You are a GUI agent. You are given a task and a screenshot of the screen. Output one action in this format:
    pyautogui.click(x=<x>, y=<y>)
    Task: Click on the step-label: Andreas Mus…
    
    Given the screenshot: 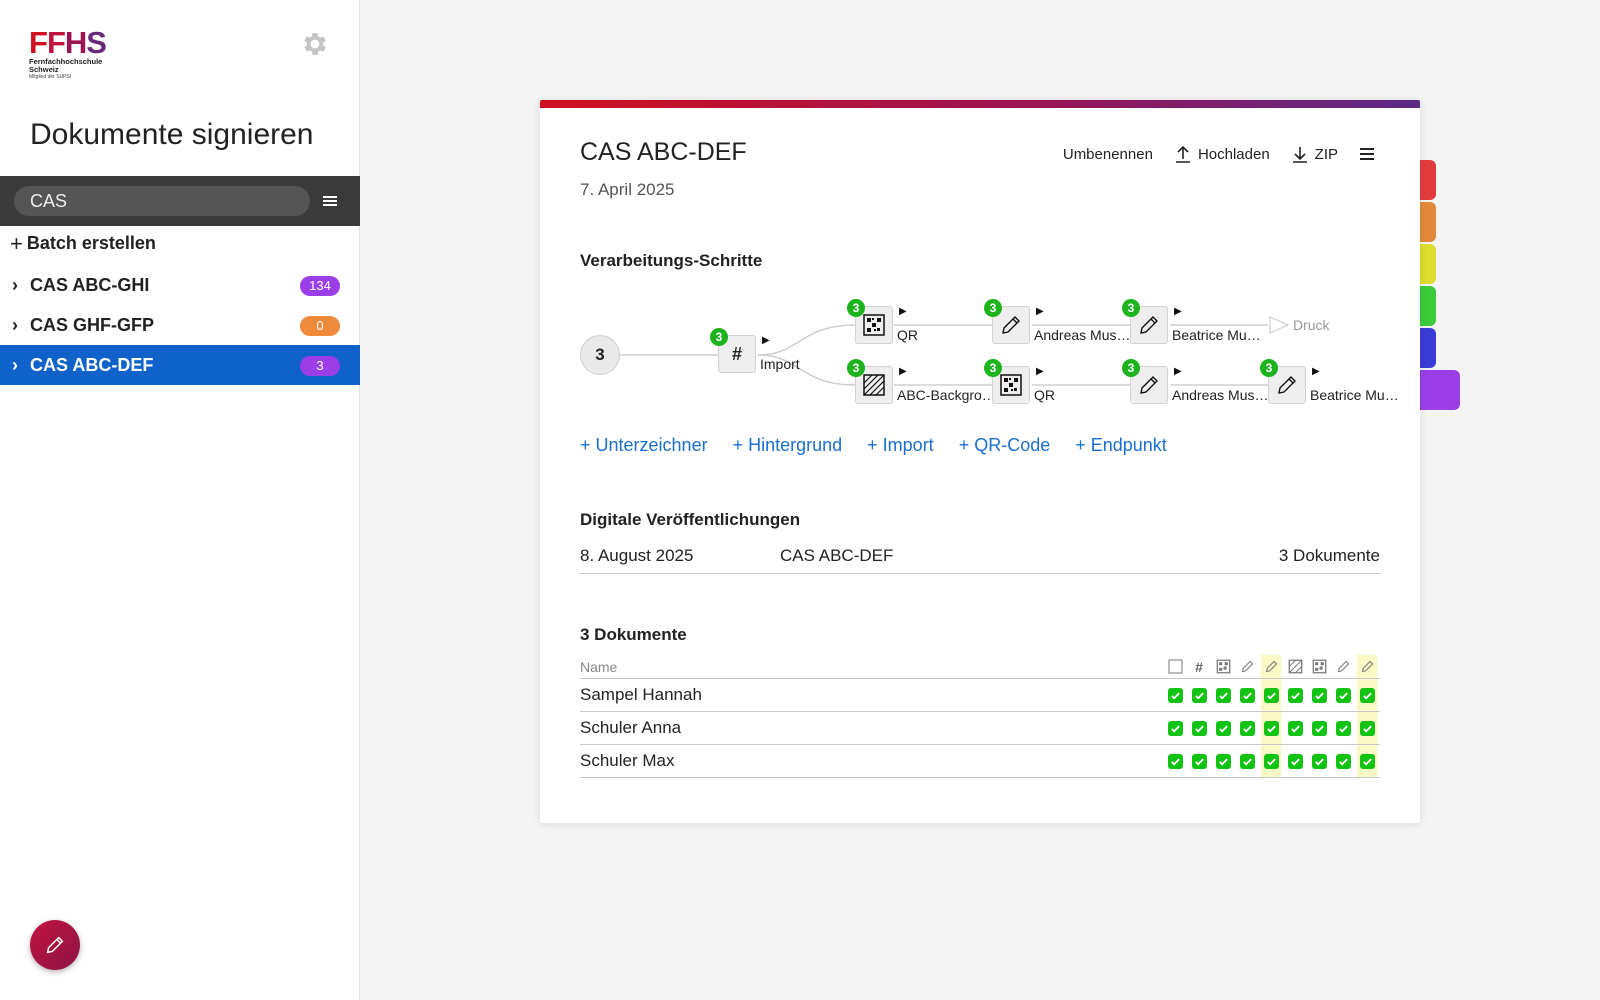 What is the action you would take?
    pyautogui.click(x=1082, y=335)
    